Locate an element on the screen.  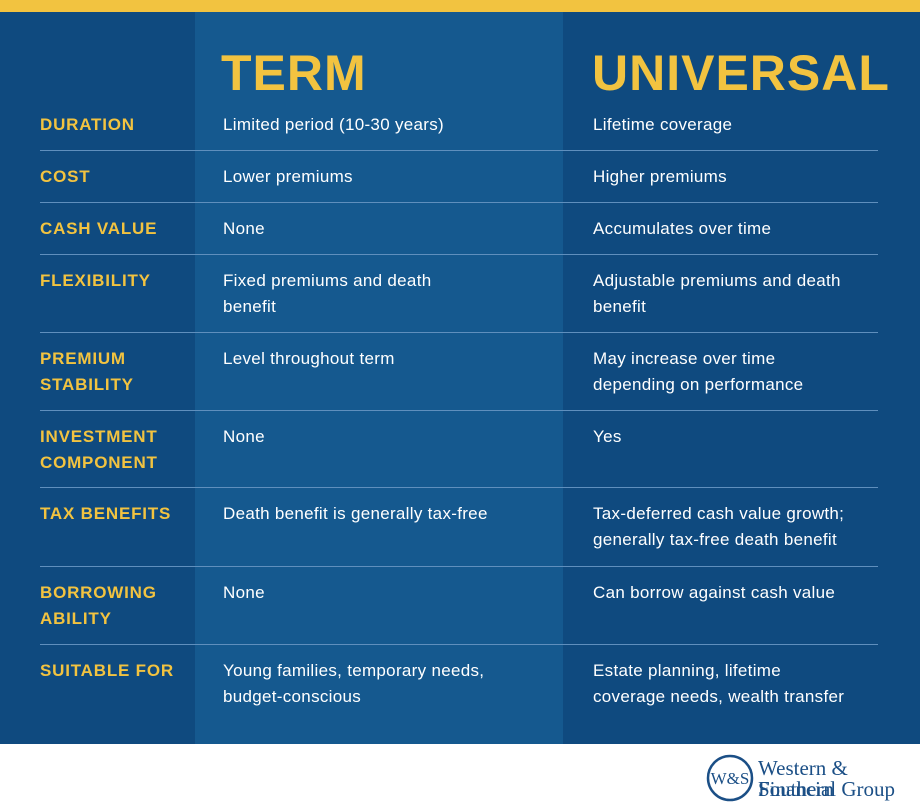
row-label: STABILITY is located at coordinates (87, 384).